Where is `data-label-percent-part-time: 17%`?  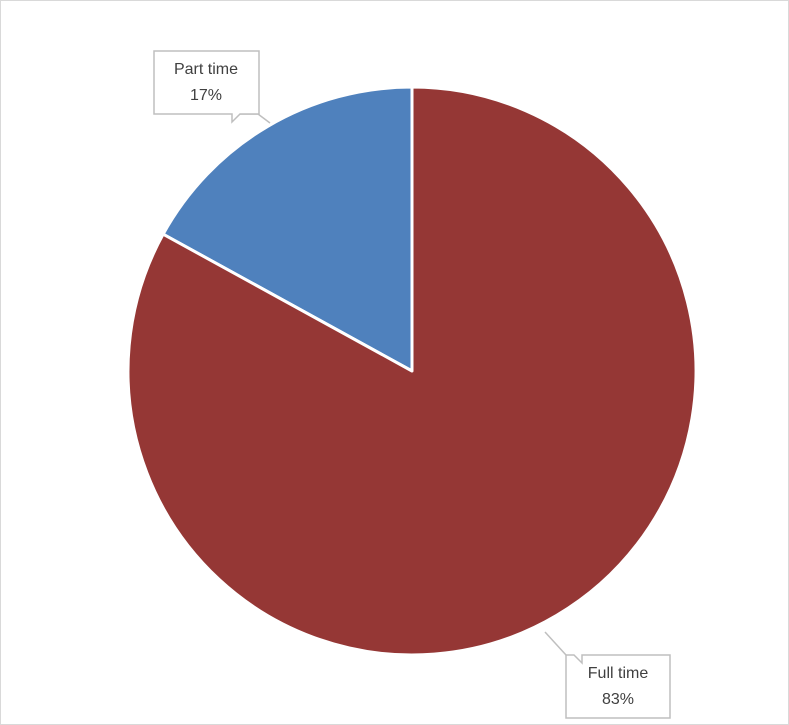 data-label-percent-part-time: 17% is located at coordinates (206, 95).